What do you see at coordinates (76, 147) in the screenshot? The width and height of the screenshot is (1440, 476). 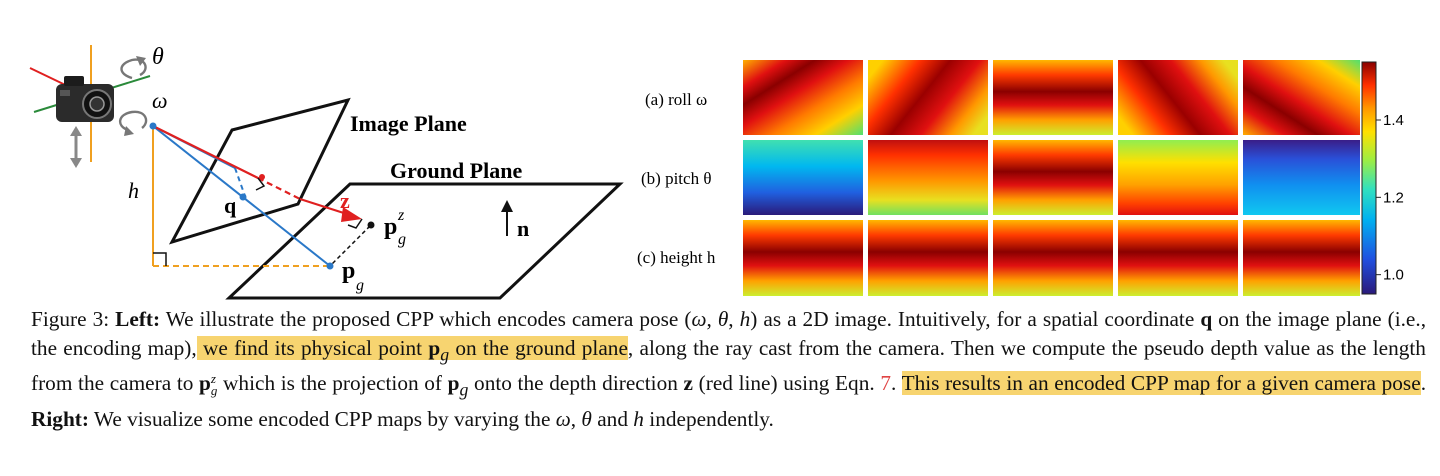 I see `height-double-arrow-icon` at bounding box center [76, 147].